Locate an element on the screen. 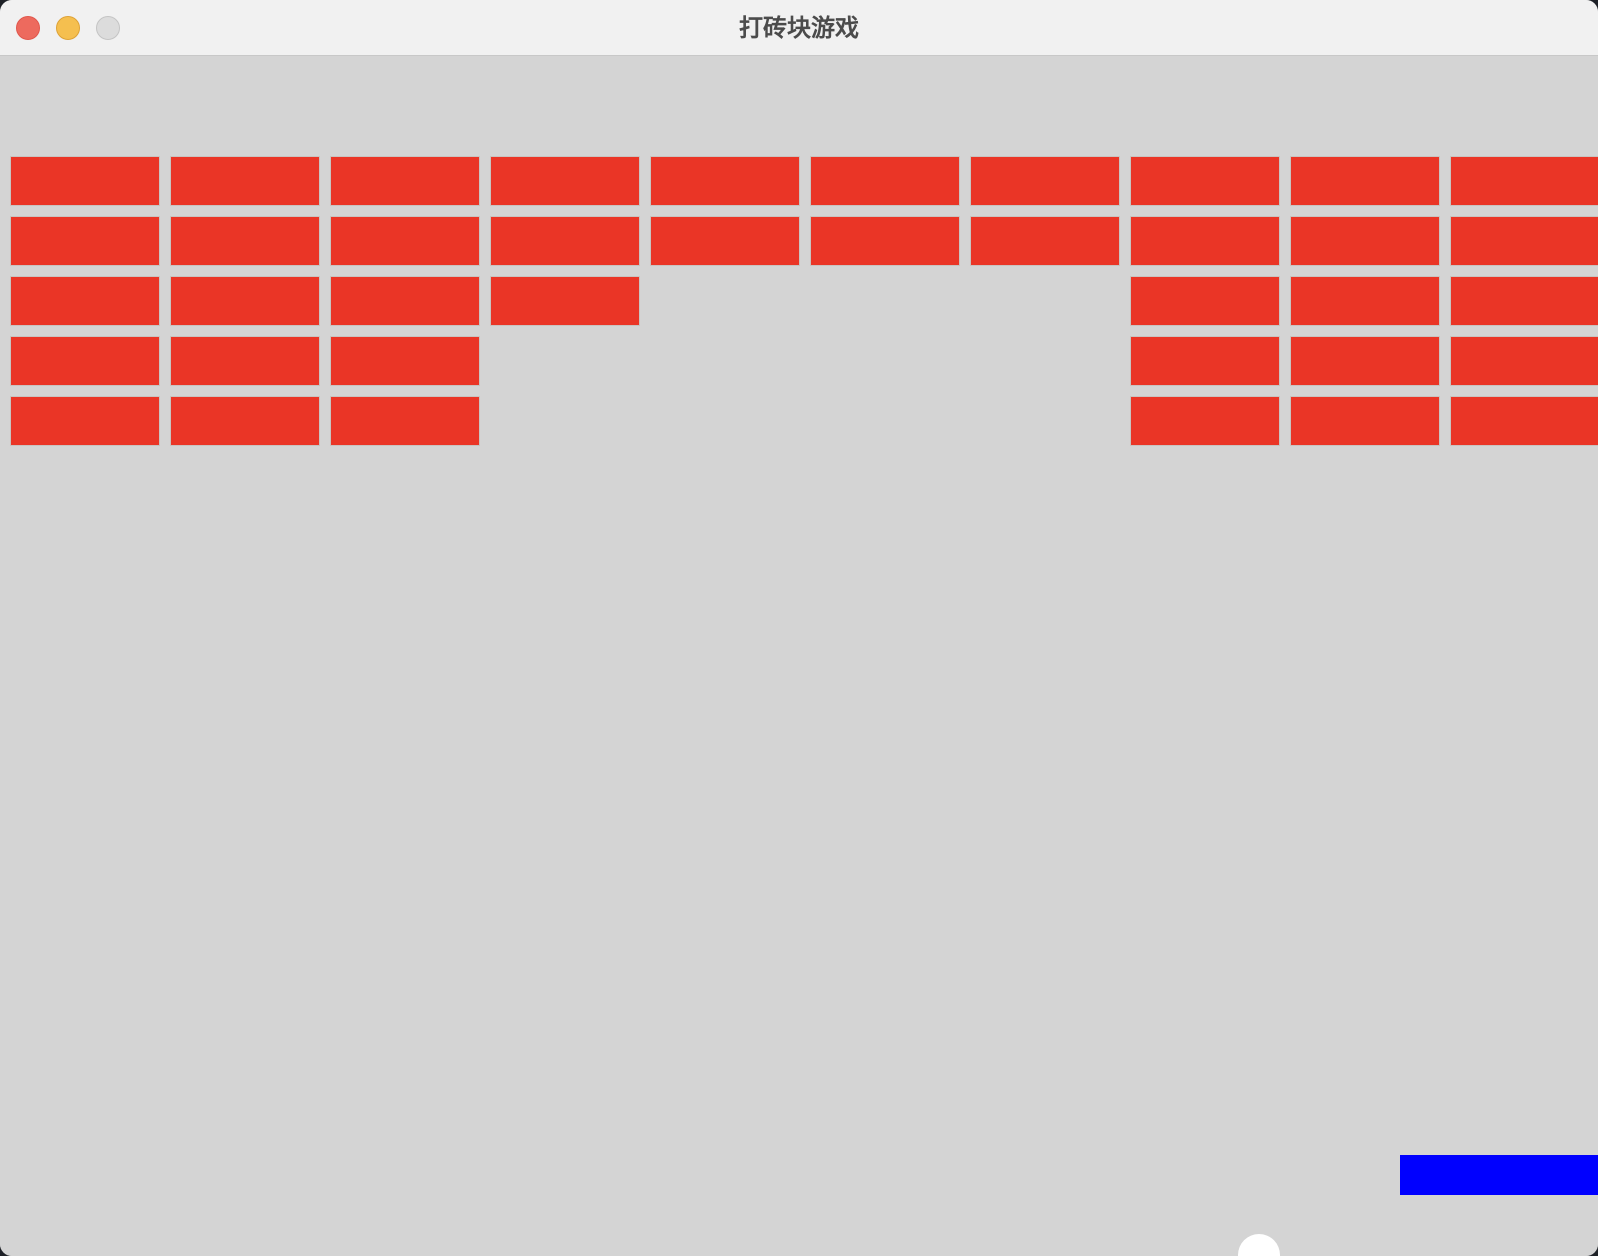 This screenshot has height=1256, width=1598. ball is located at coordinates (1259, 1245).